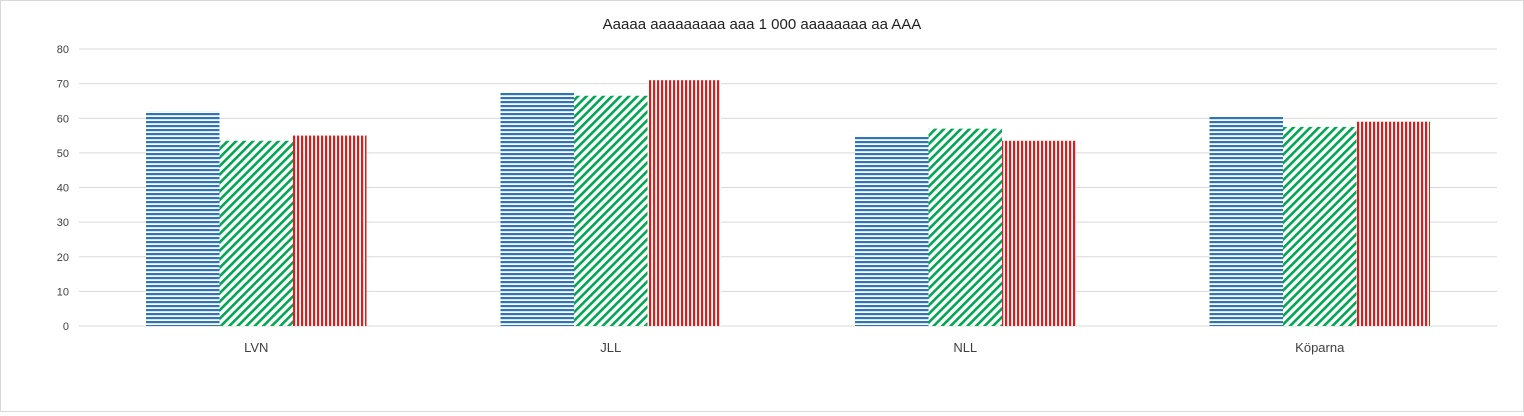 This screenshot has width=1524, height=416. What do you see at coordinates (63, 154) in the screenshot?
I see `y-tick-label: 50` at bounding box center [63, 154].